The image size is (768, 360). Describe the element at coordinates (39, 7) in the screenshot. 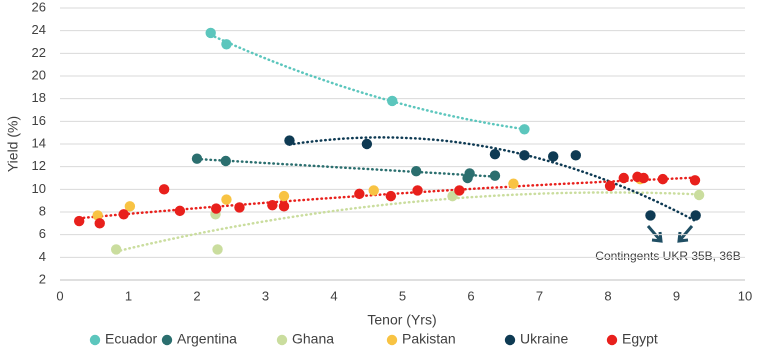

I see `y-tick-label: 26` at that location.